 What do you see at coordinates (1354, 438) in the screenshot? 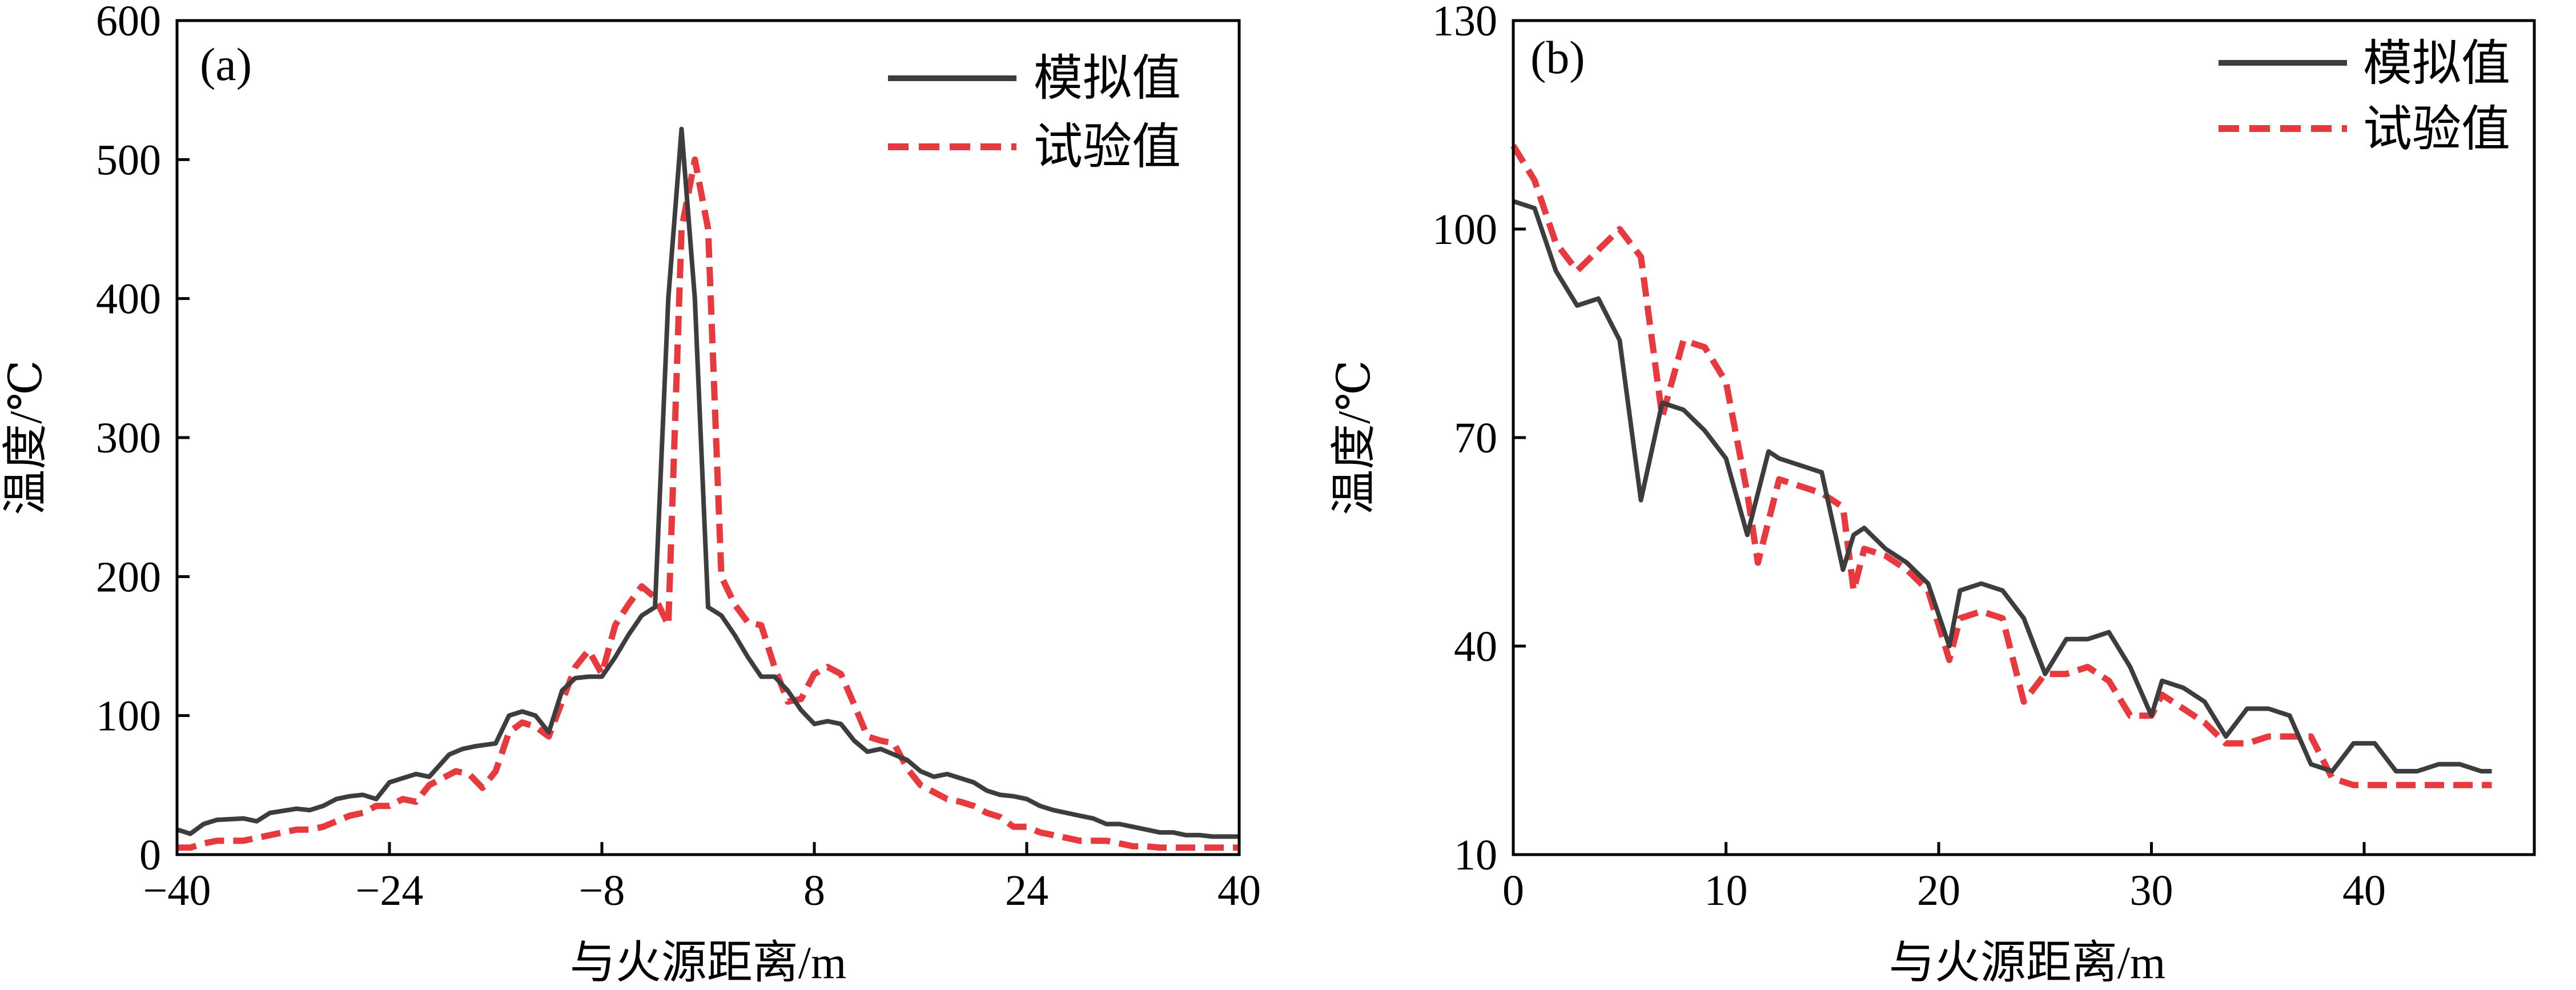
I see `y-axis-title-b: 温度/℃` at bounding box center [1354, 438].